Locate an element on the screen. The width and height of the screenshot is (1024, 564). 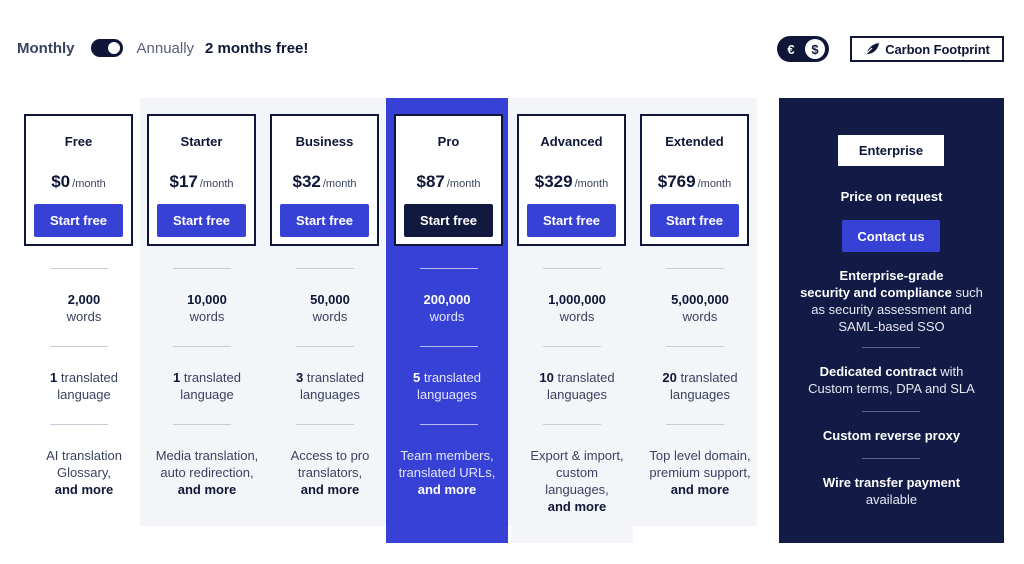
word-count: 200,000 is located at coordinates (447, 299).